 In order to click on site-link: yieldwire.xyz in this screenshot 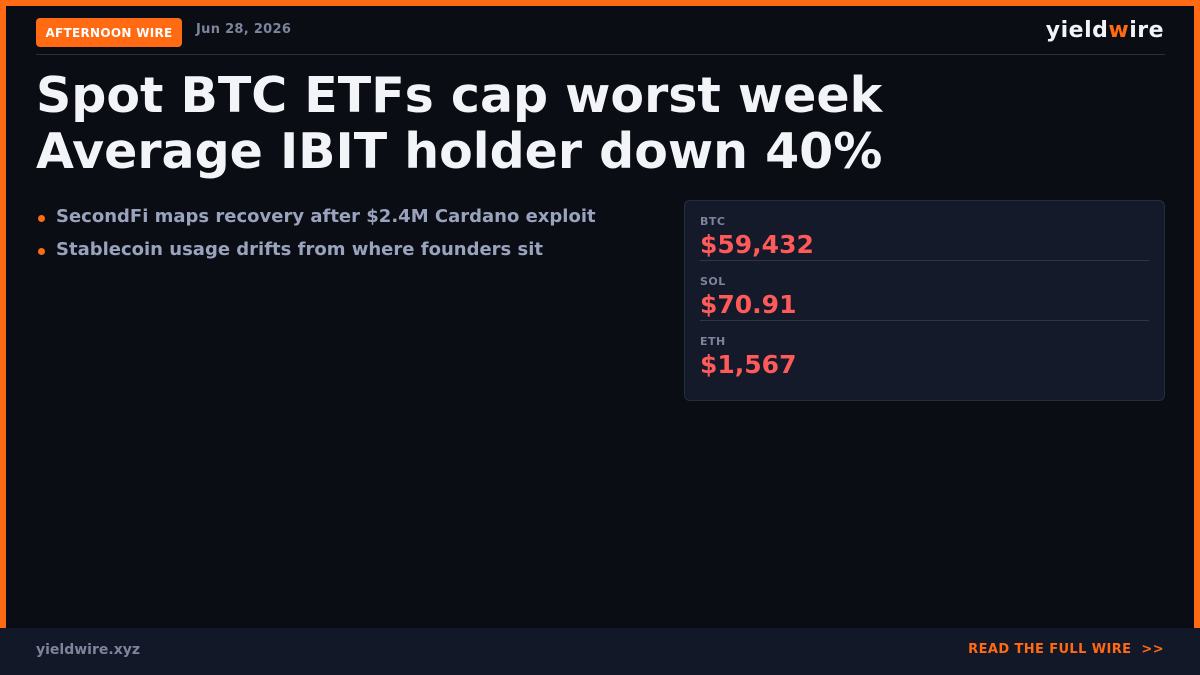, I will do `click(88, 650)`.